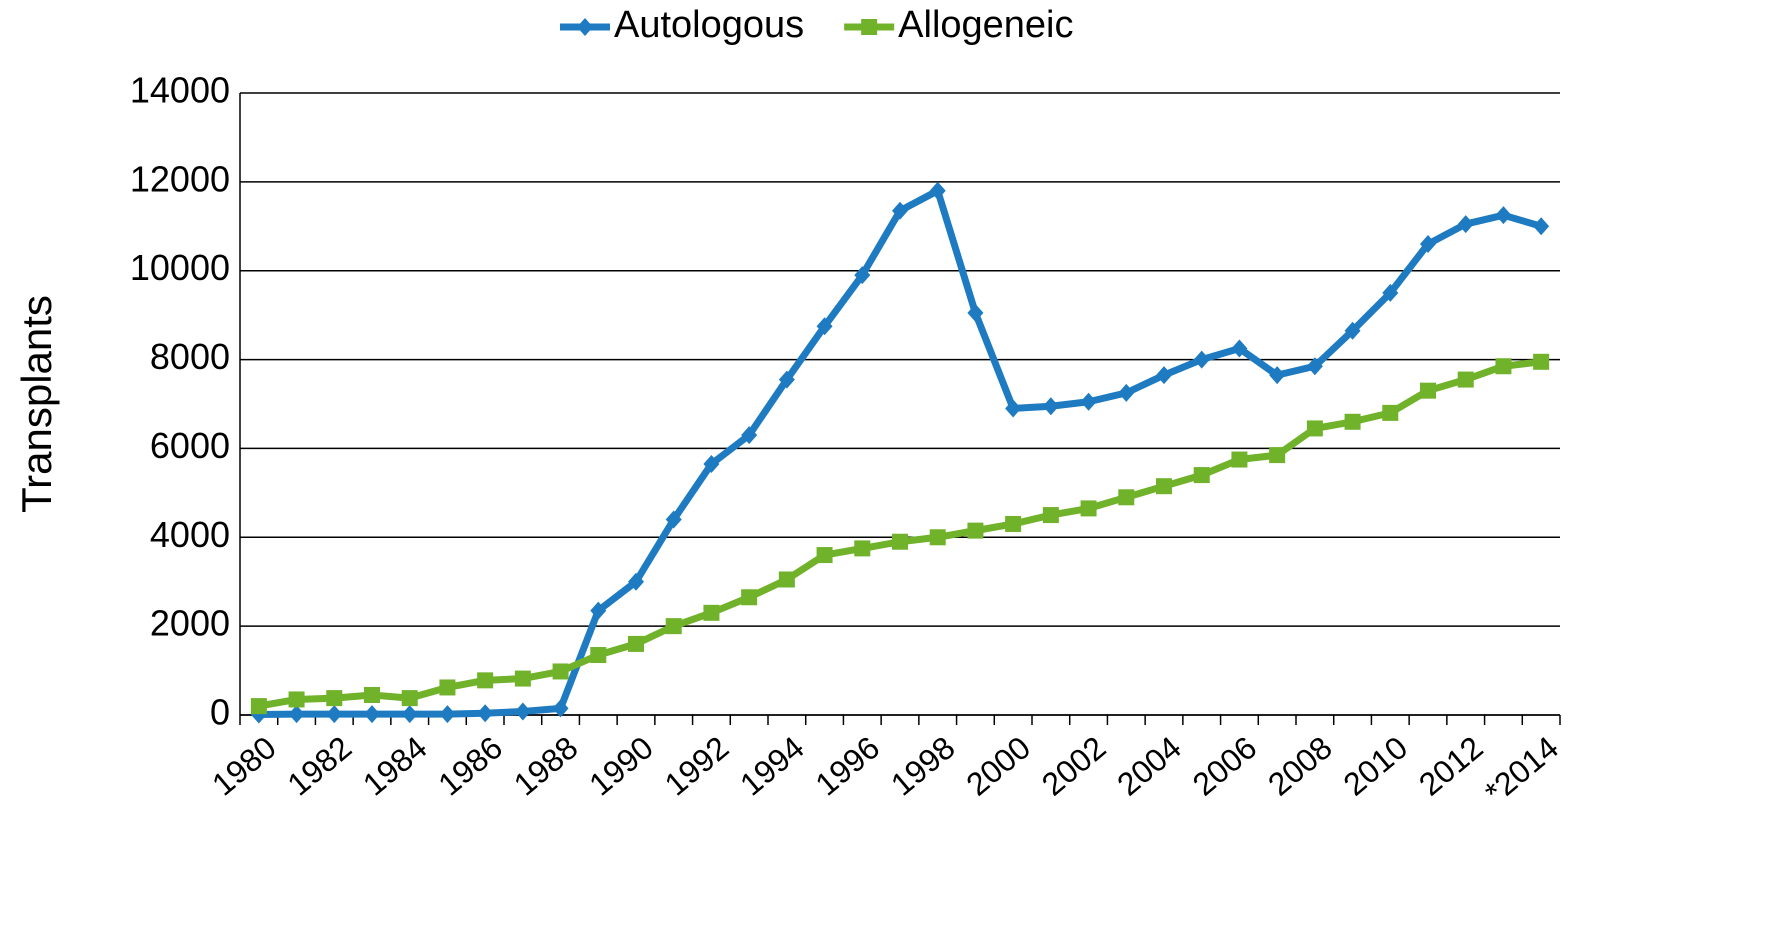 The image size is (1767, 926). I want to click on legend-label: Allogeneic, so click(985, 25).